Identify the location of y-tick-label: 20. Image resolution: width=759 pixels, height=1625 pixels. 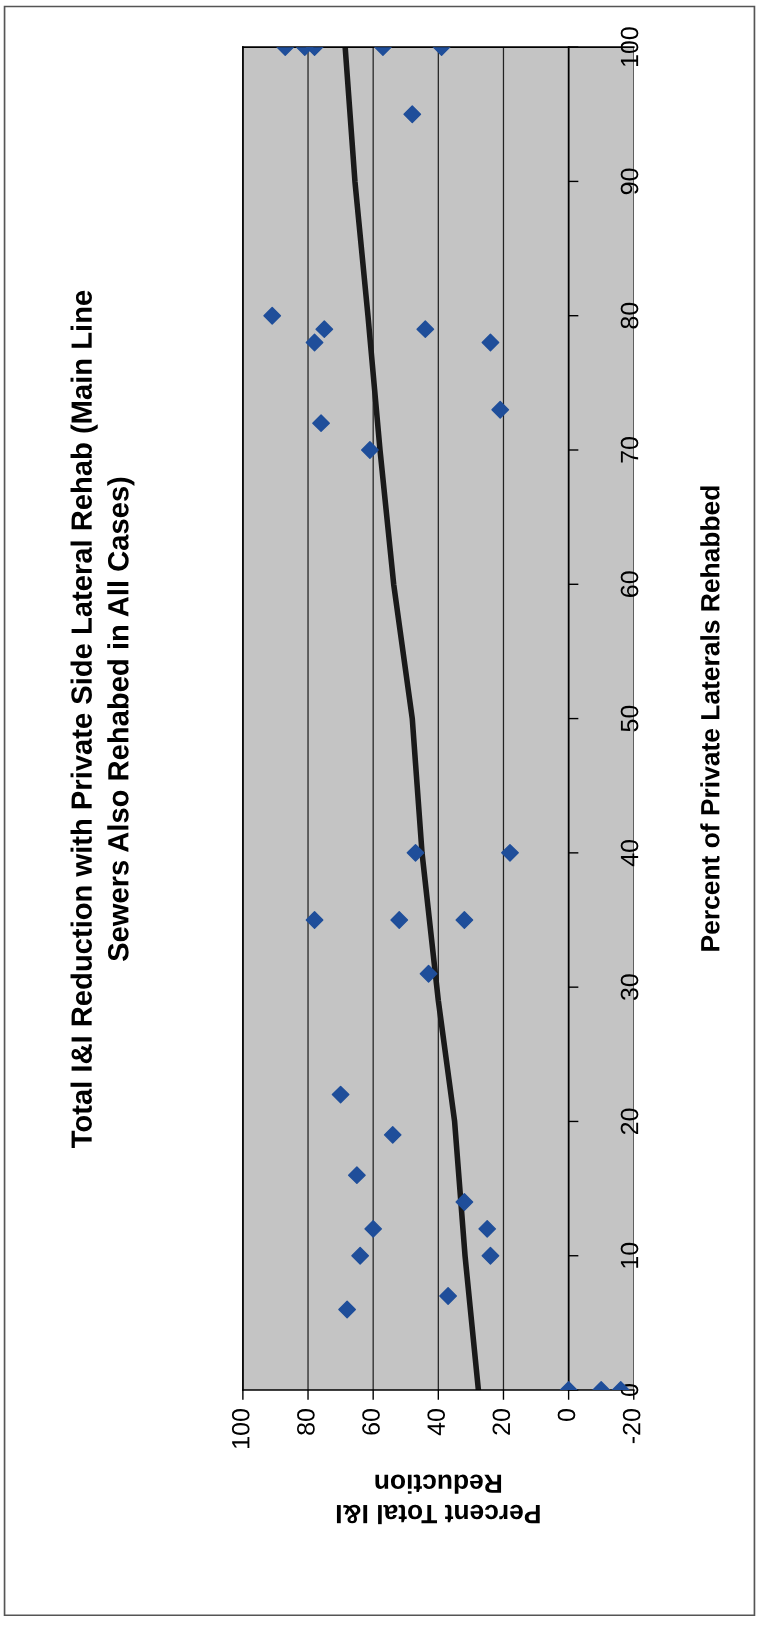
(629, 1121).